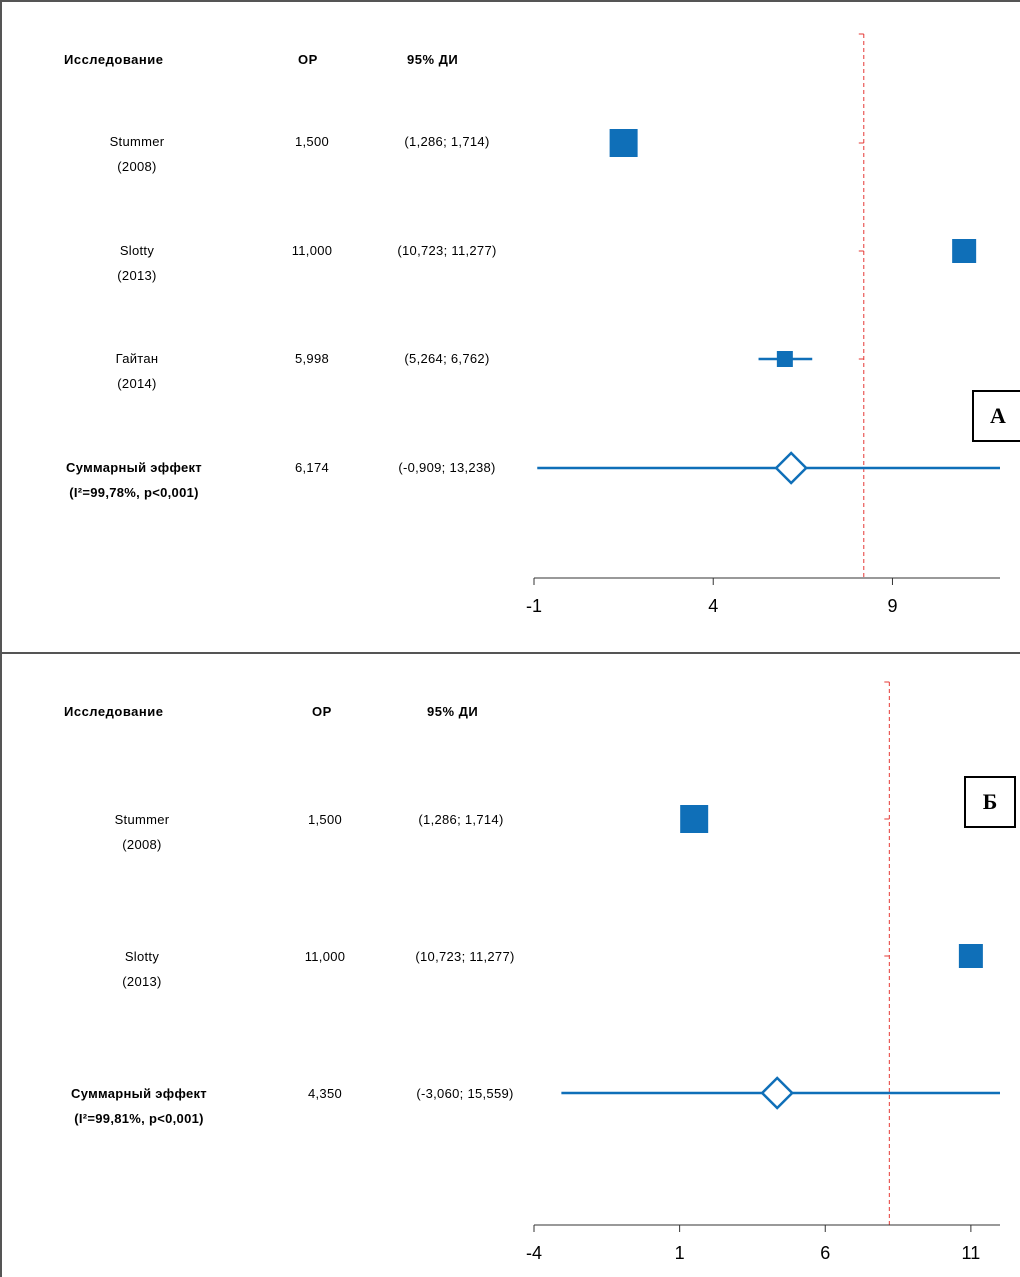  What do you see at coordinates (325, 1093) in the screenshot?
I see `summary-or-value: 4,350` at bounding box center [325, 1093].